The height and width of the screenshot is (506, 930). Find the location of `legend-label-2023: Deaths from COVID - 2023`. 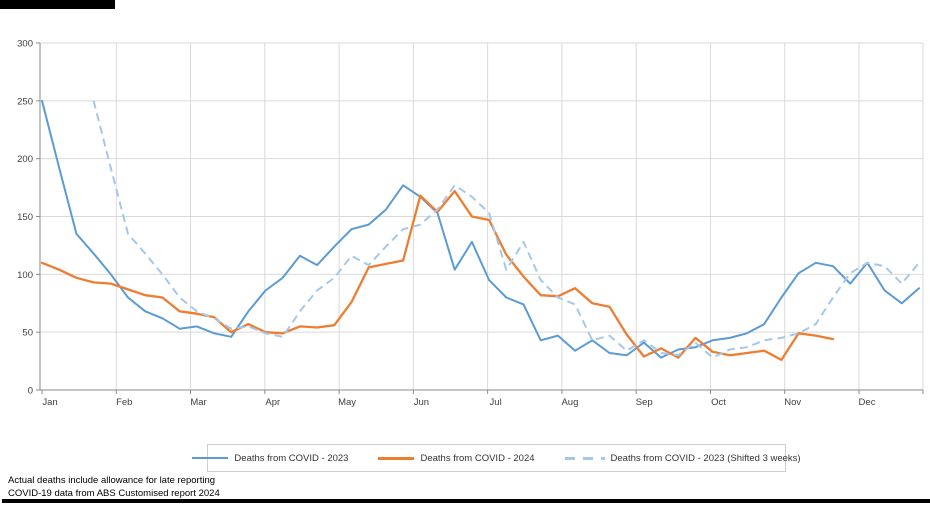

legend-label-2023: Deaths from COVID - 2023 is located at coordinates (291, 458).